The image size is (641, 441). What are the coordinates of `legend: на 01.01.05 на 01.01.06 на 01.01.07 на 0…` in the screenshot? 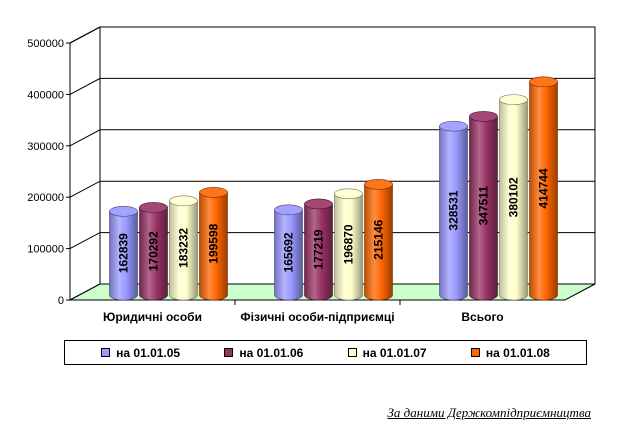 It's located at (325, 352).